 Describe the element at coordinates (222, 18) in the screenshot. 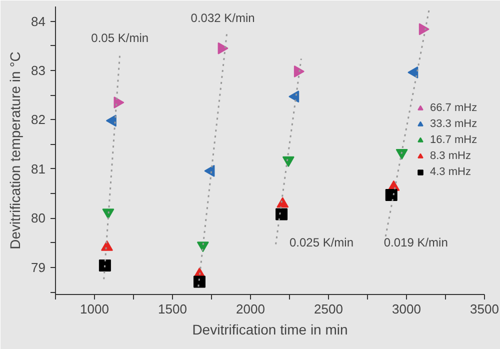

I see `annotation: 0.032 K/min` at that location.